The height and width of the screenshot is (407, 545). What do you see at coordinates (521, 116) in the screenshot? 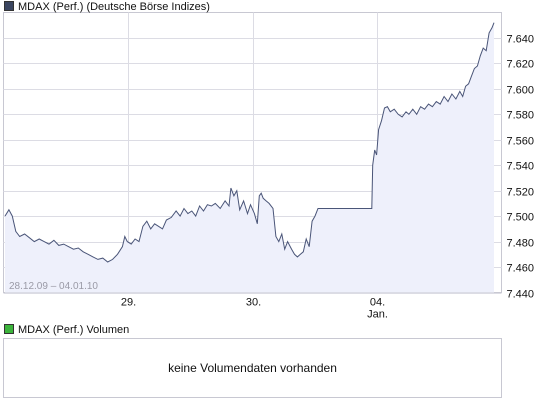
I see `y-tick-label: 7.580` at bounding box center [521, 116].